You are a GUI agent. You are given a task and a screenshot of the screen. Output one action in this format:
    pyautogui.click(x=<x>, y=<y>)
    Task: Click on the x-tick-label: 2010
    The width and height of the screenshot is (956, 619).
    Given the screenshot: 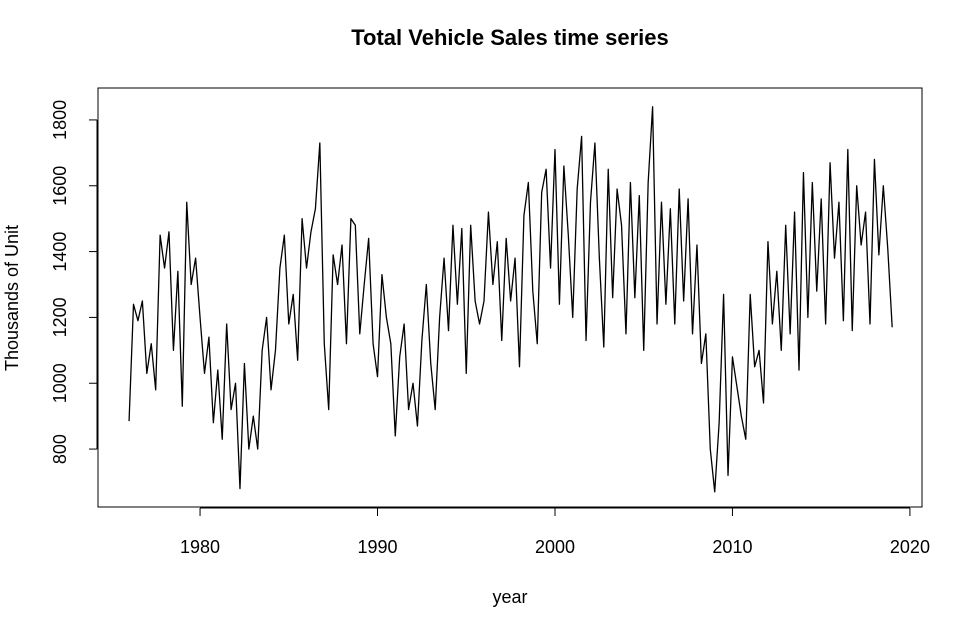 What is the action you would take?
    pyautogui.click(x=732, y=547)
    